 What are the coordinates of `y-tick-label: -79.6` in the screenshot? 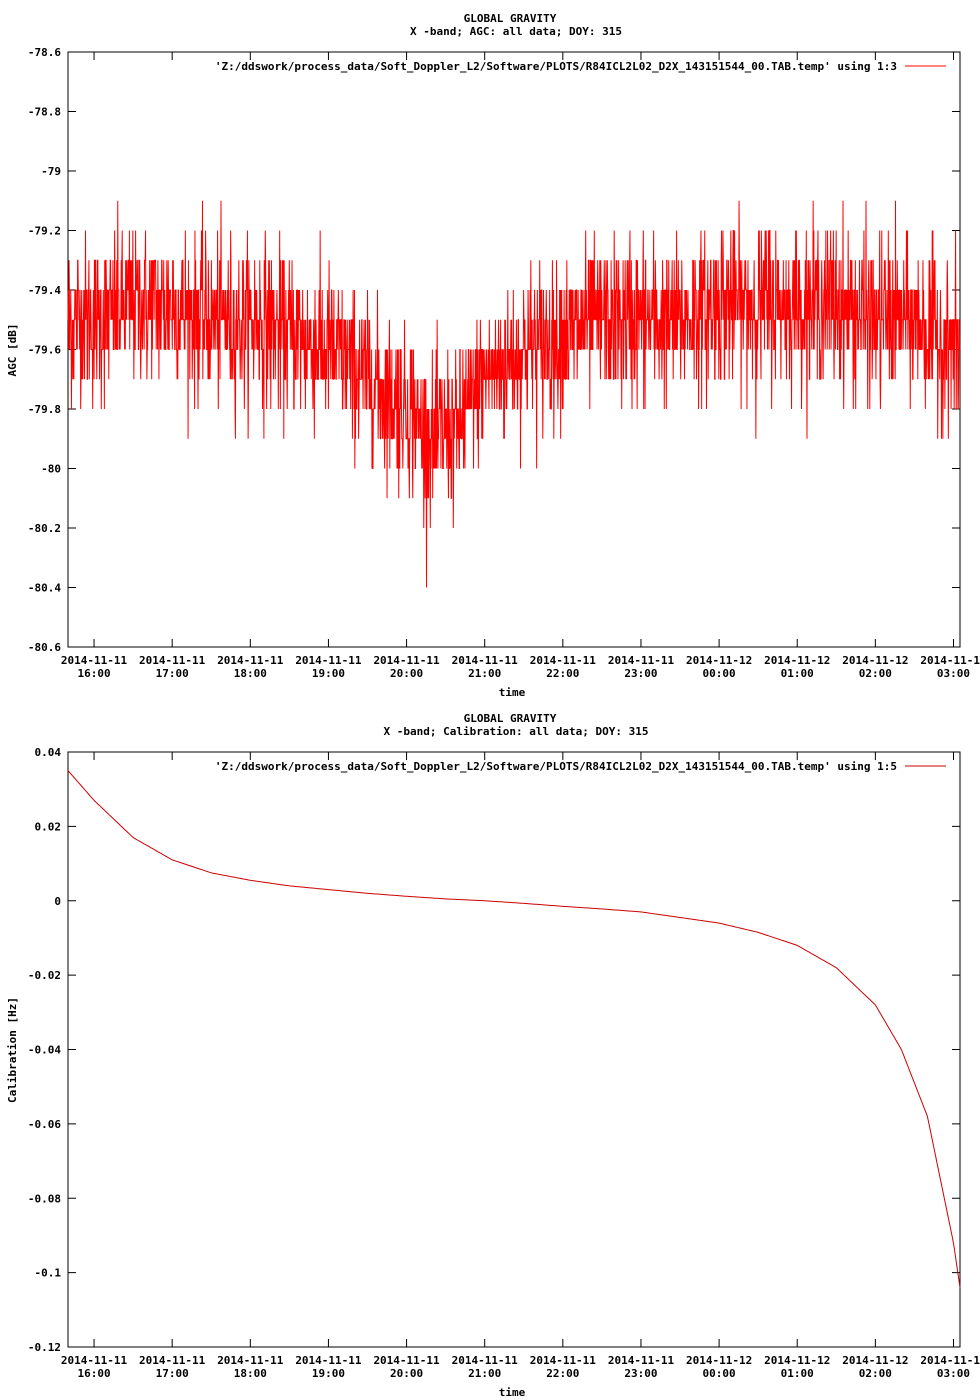 It's located at (44, 350).